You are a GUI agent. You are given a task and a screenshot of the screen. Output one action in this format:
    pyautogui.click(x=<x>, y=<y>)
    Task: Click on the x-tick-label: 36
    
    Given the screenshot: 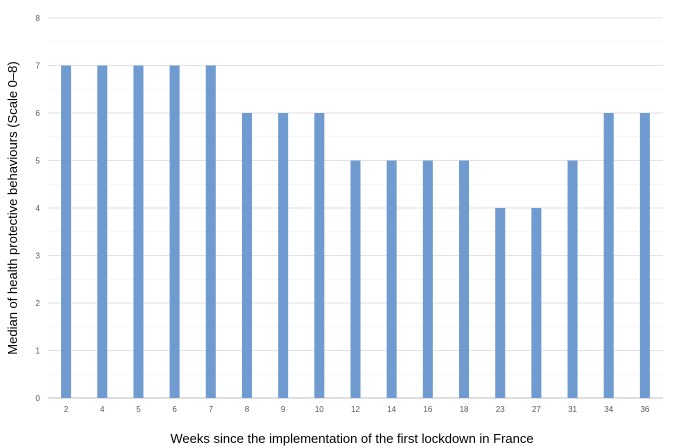 What is the action you would take?
    pyautogui.click(x=644, y=409)
    